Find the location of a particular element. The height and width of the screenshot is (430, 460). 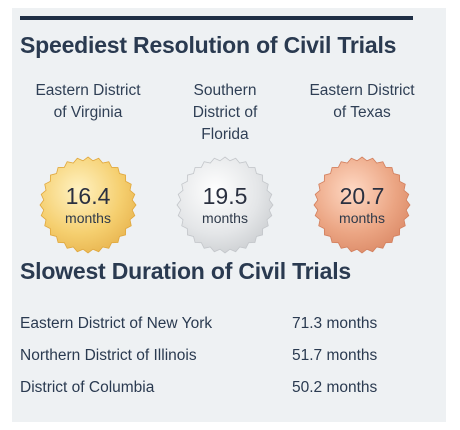

table-row: Eastern District of New York 71.3 months is located at coordinates (210, 326).